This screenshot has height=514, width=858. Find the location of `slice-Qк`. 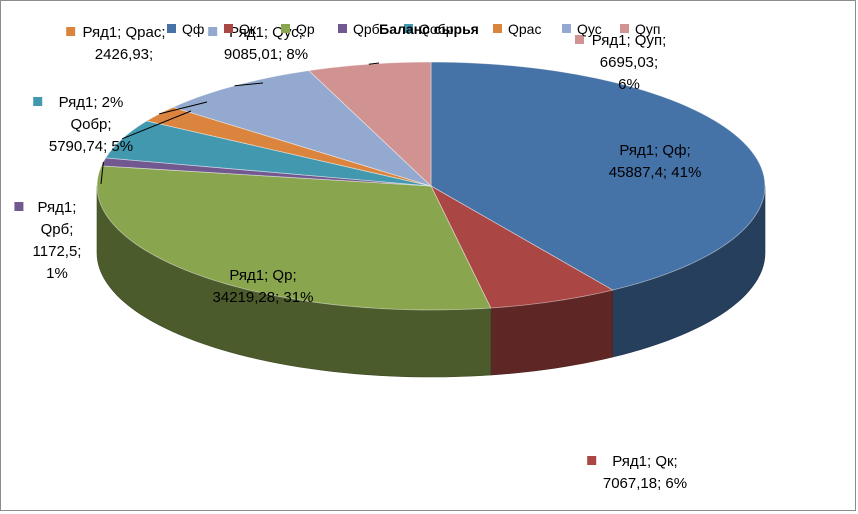

slice-Qк is located at coordinates (522, 247).